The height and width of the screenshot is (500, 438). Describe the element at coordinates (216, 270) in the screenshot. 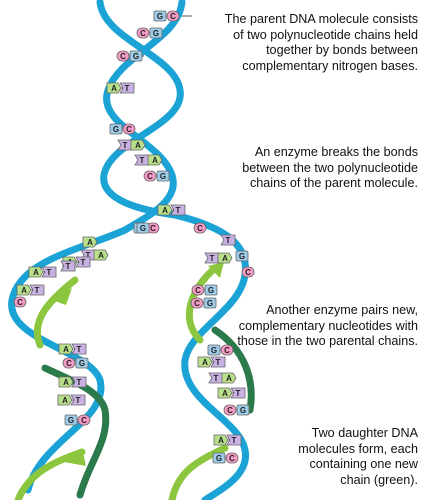

I see `right-arrow-head` at that location.